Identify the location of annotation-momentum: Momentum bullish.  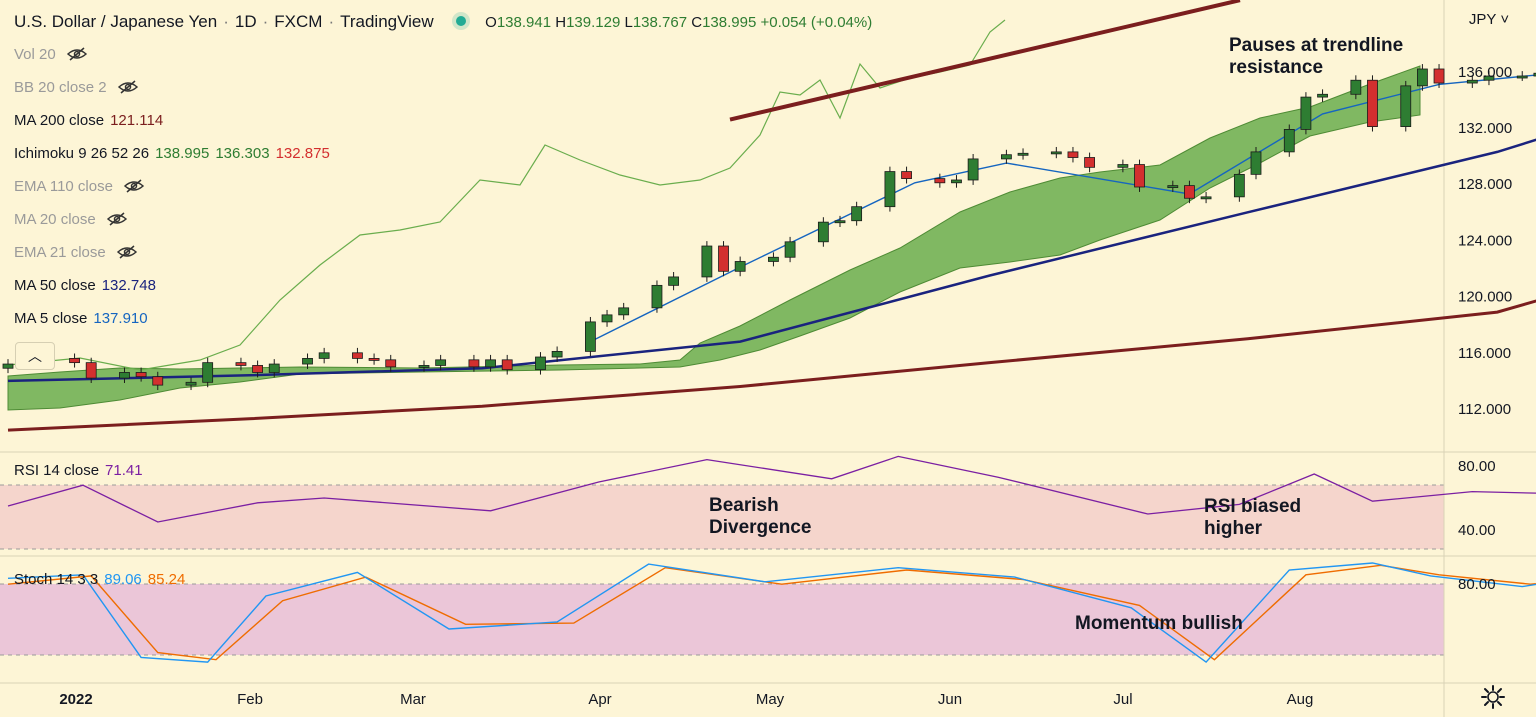
(1159, 623).